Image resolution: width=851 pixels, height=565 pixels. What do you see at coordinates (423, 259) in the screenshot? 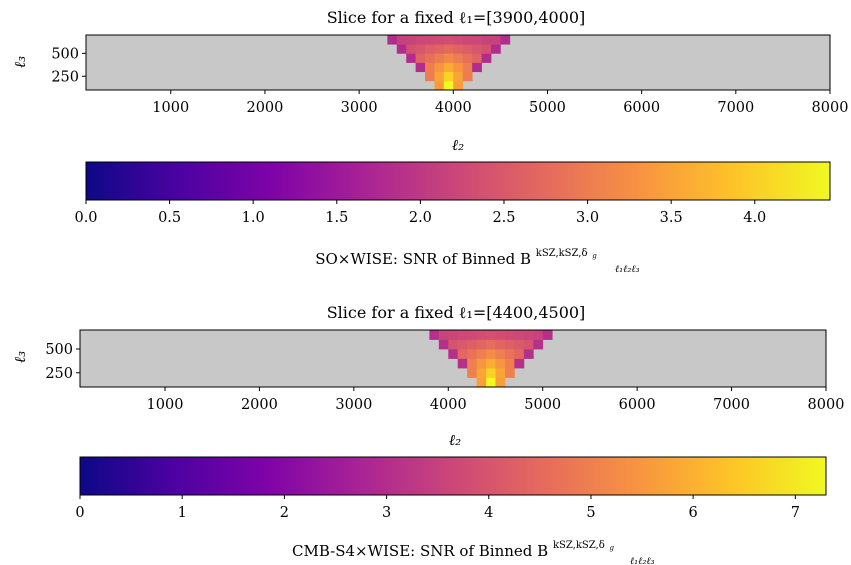
I see `panel-1-colorbar-label-text: SO×WISE: SNR of Binned B` at bounding box center [423, 259].